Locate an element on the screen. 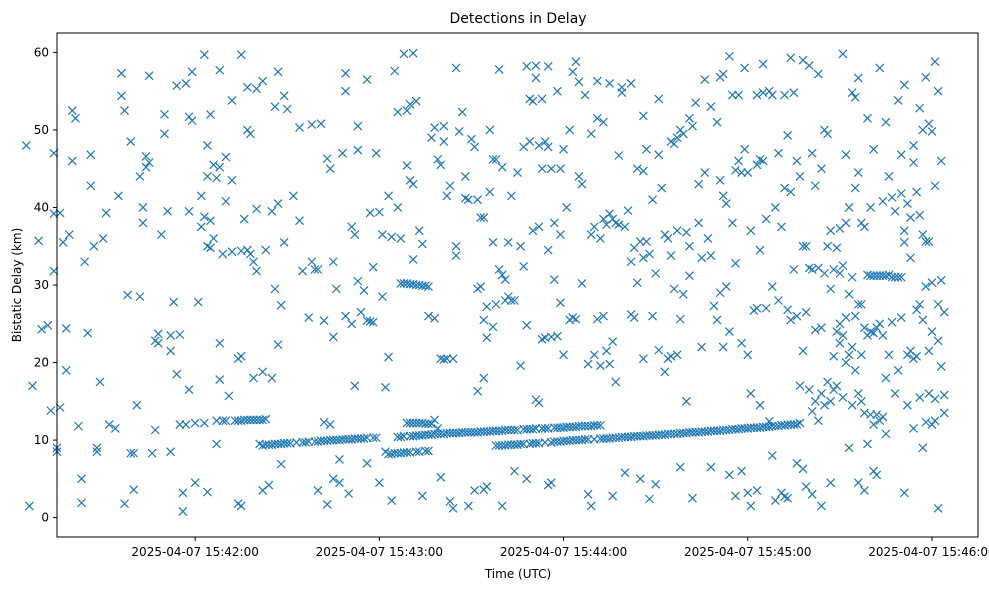 This screenshot has width=989, height=590. x-tick-label: 2025-04-07 15:44:00 is located at coordinates (563, 552).